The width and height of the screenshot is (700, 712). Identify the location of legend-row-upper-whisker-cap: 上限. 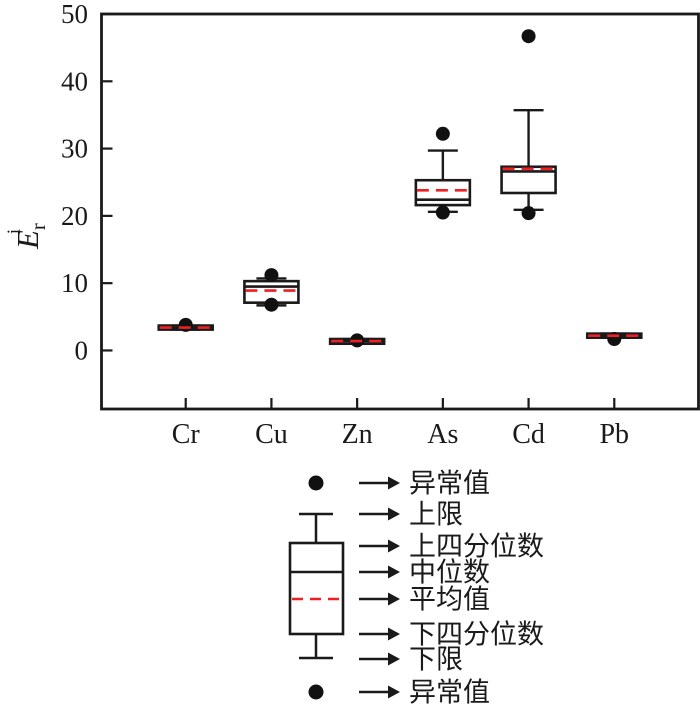
(411, 515).